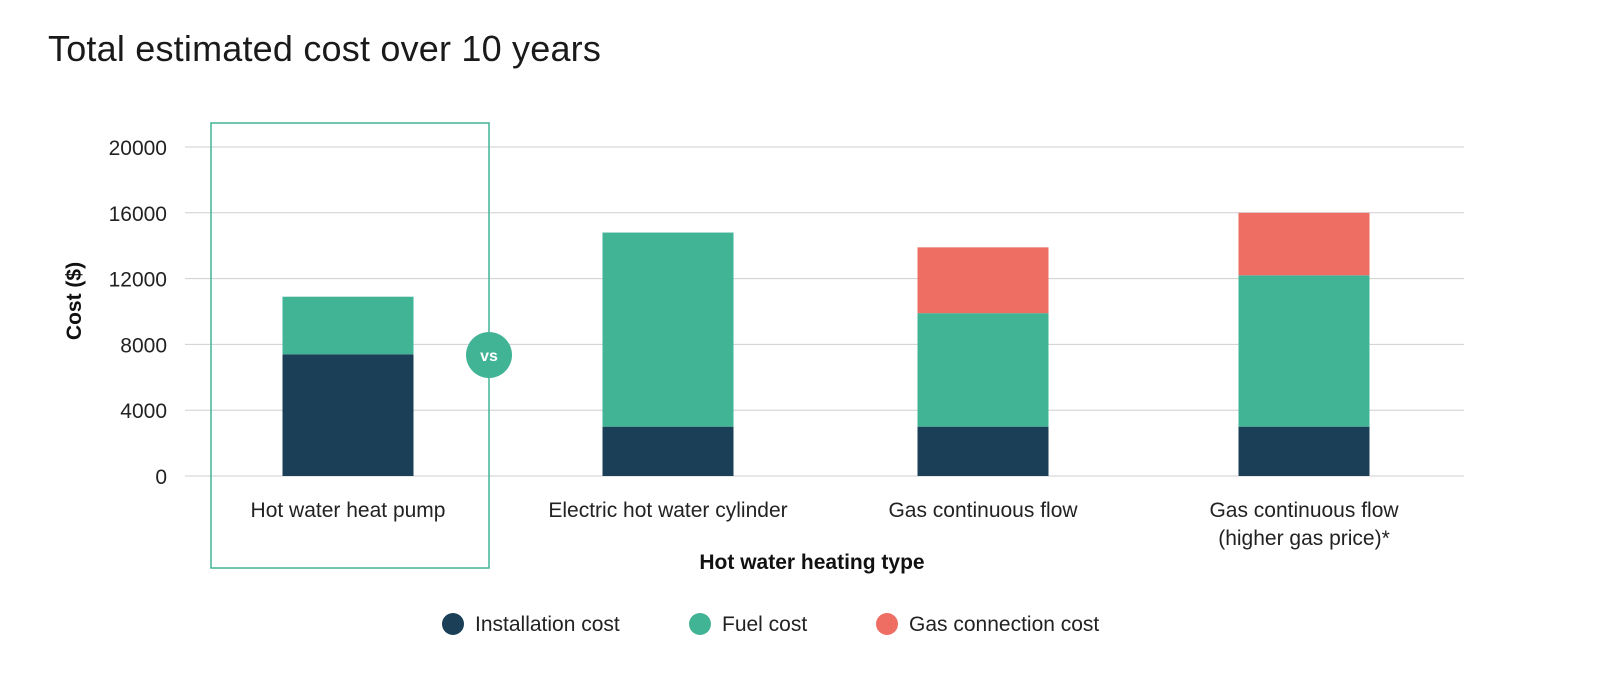  Describe the element at coordinates (138, 313) in the screenshot. I see `y-axis-ticks: 0 4000 8000 12000 16000 20000` at that location.